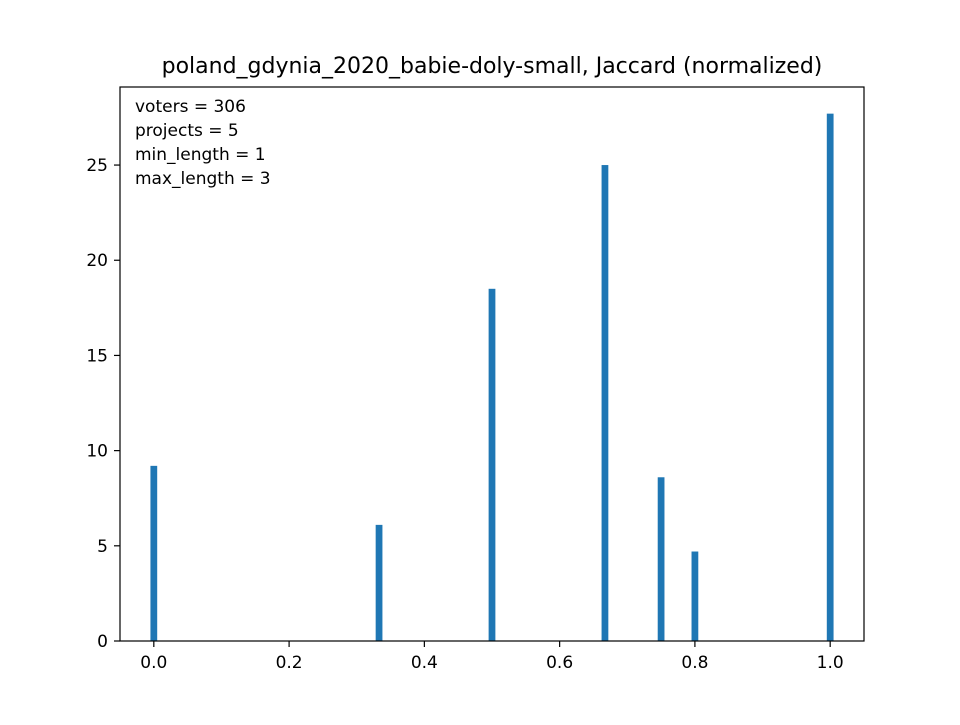  I want to click on annotation-projects: projects = 5, so click(187, 131).